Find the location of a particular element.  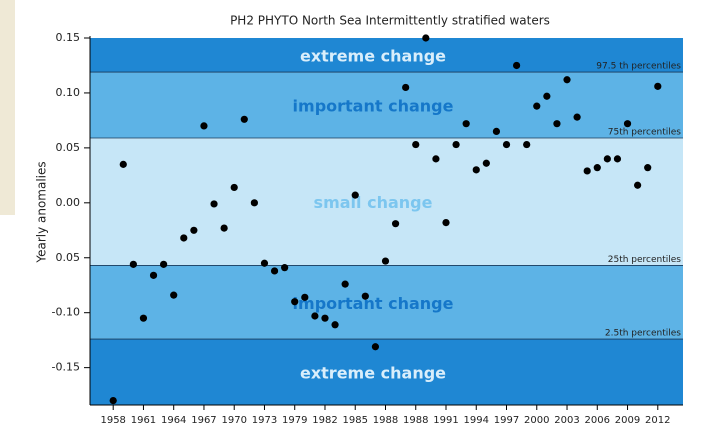

x-tick-label: 2000 is located at coordinates (536, 420).